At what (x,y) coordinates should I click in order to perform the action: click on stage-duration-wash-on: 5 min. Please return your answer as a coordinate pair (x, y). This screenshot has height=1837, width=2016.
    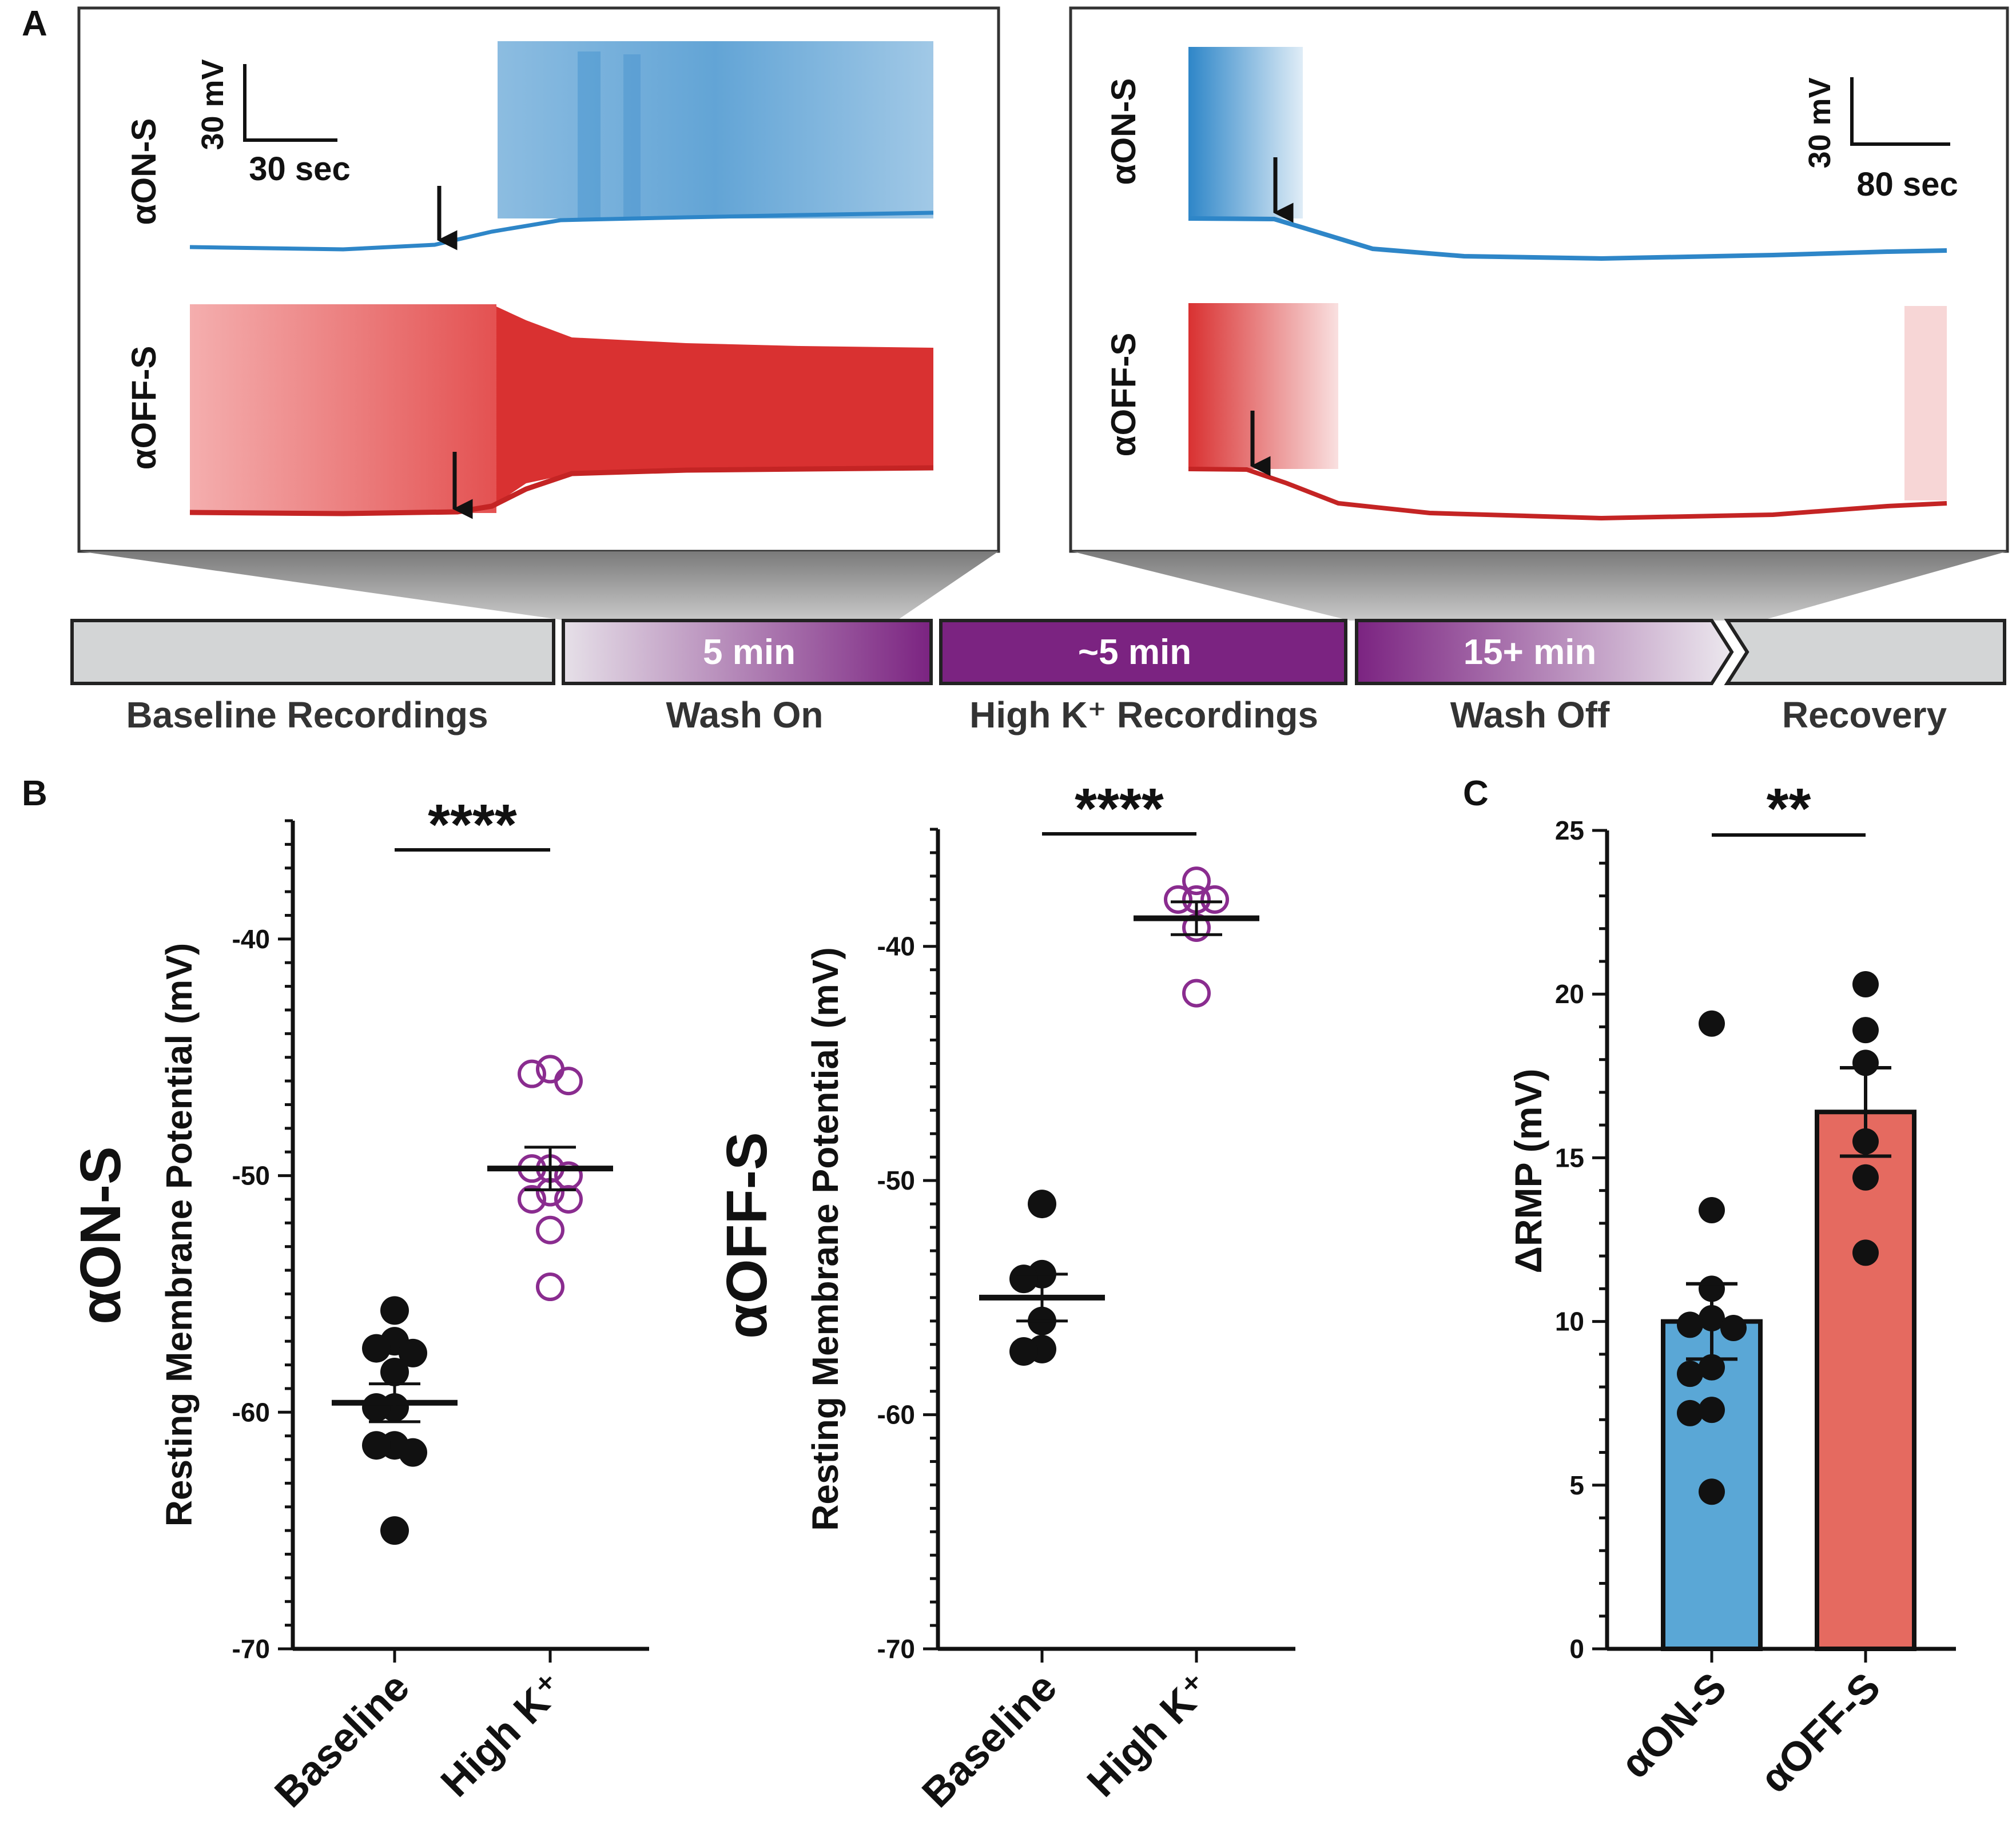
    Looking at the image, I should click on (749, 652).